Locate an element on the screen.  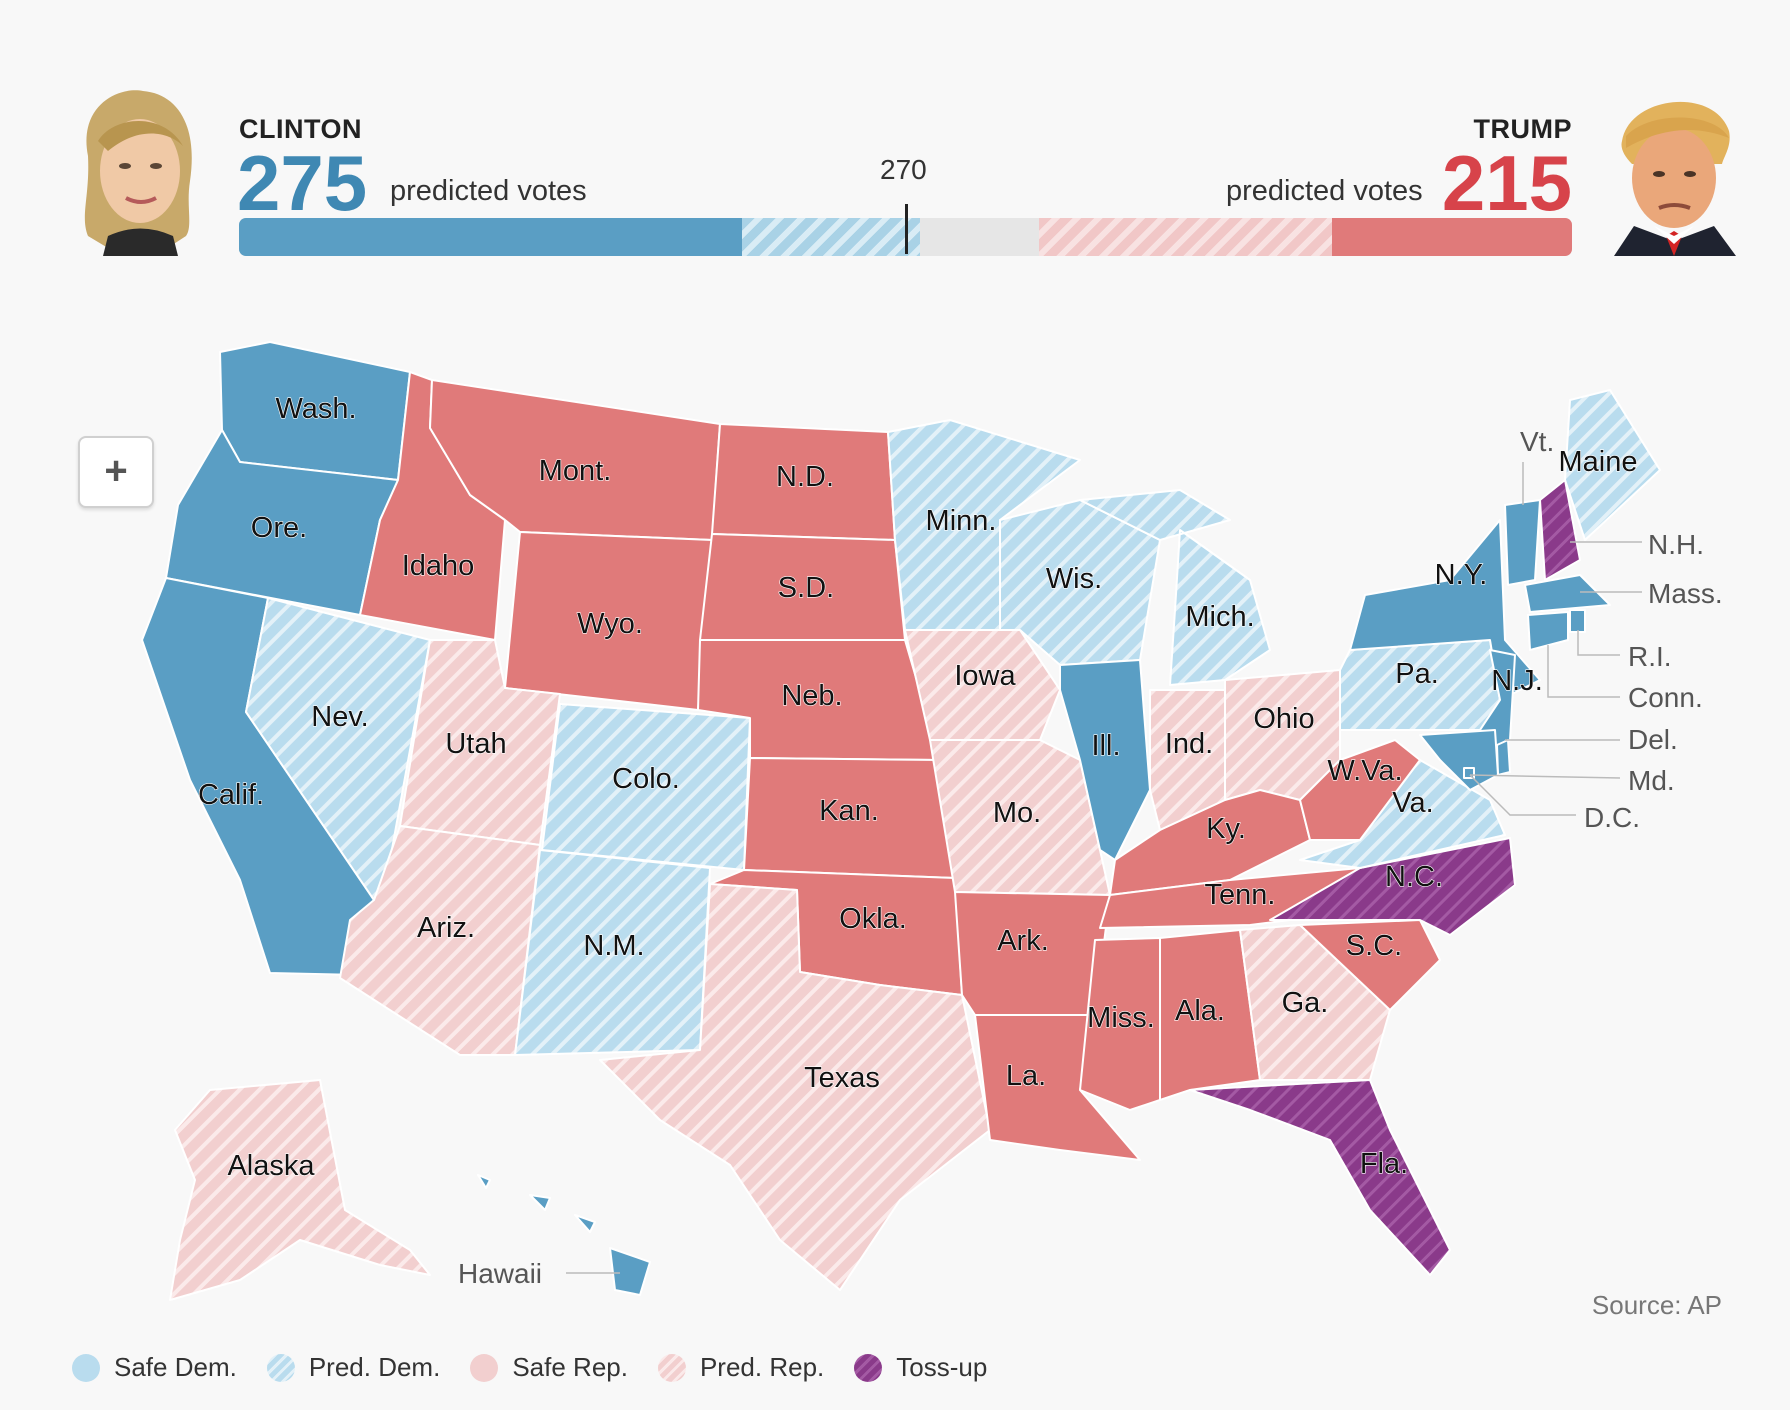
state-label-la: La. is located at coordinates (1026, 1076).